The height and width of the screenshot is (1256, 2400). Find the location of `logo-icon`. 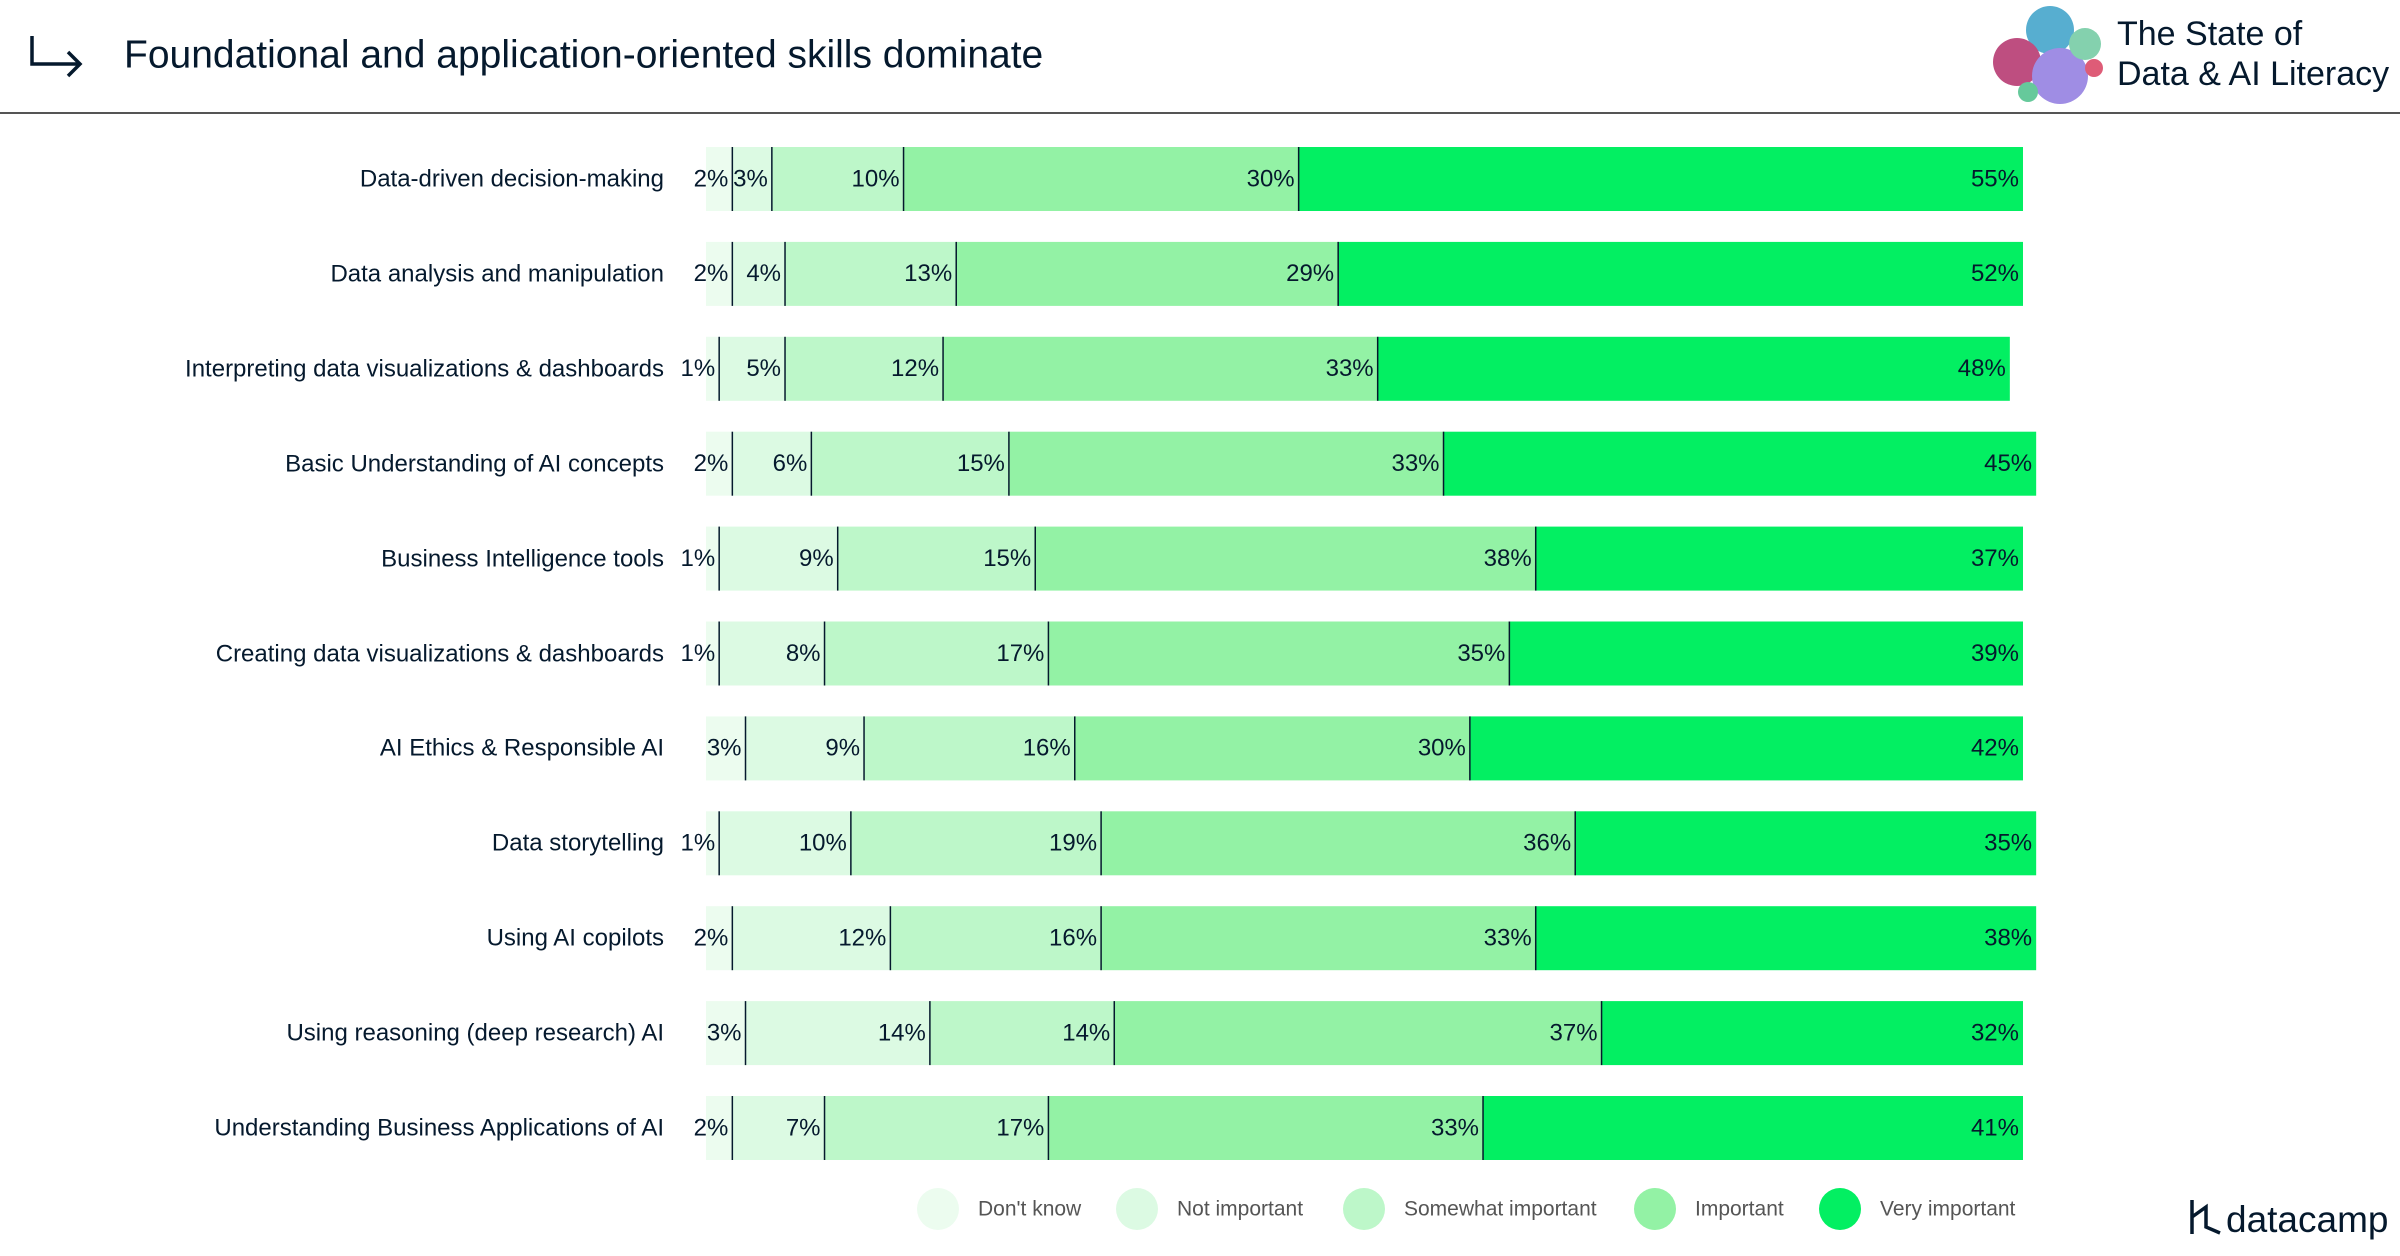

logo-icon is located at coordinates (2205, 1217).